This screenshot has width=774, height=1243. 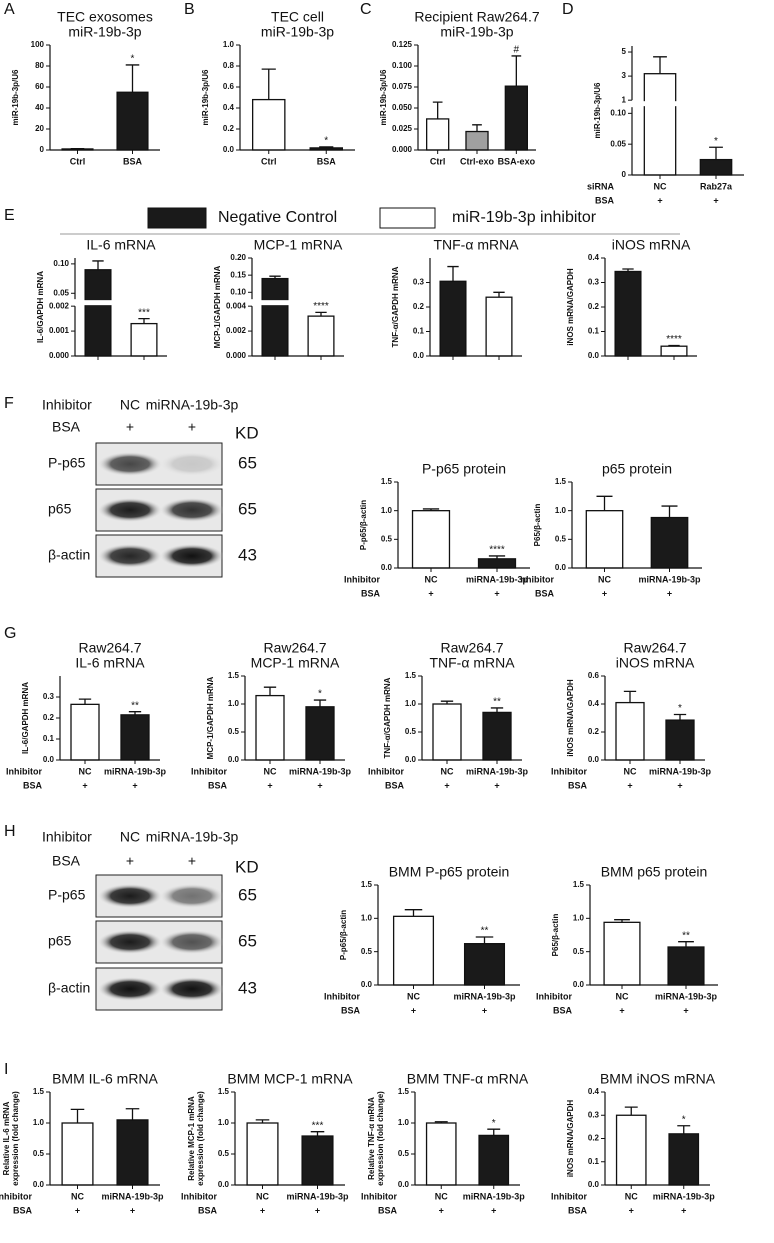 I want to click on y-tick-label: 0.6, so click(x=594, y=675).